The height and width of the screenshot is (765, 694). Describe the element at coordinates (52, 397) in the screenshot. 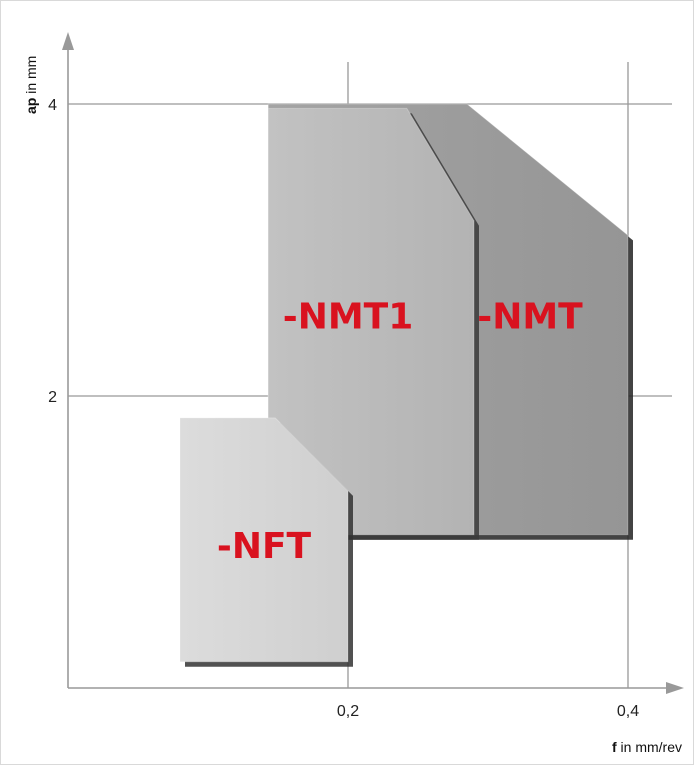

I see `y-tick-label: 2` at that location.